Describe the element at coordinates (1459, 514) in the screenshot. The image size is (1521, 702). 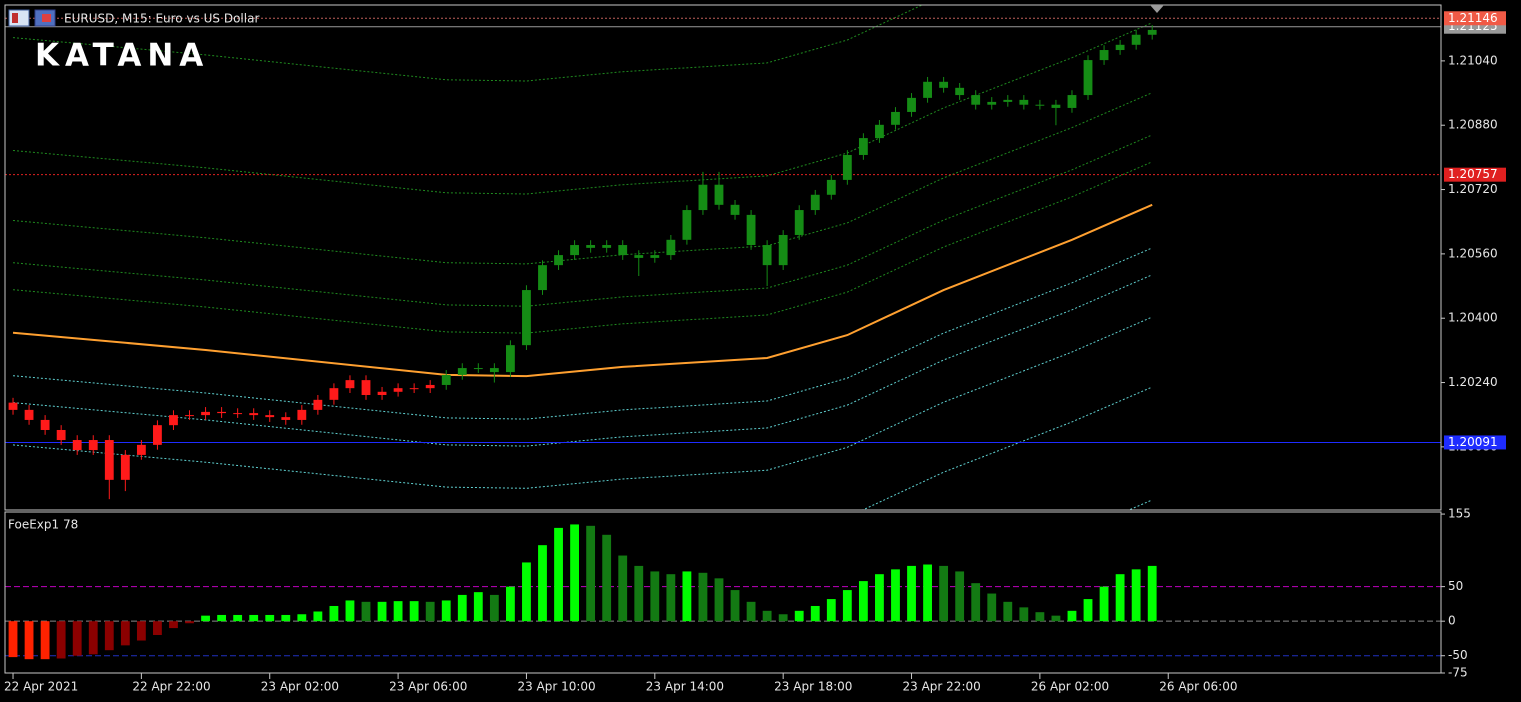
I see `y-tick-label: 155` at that location.